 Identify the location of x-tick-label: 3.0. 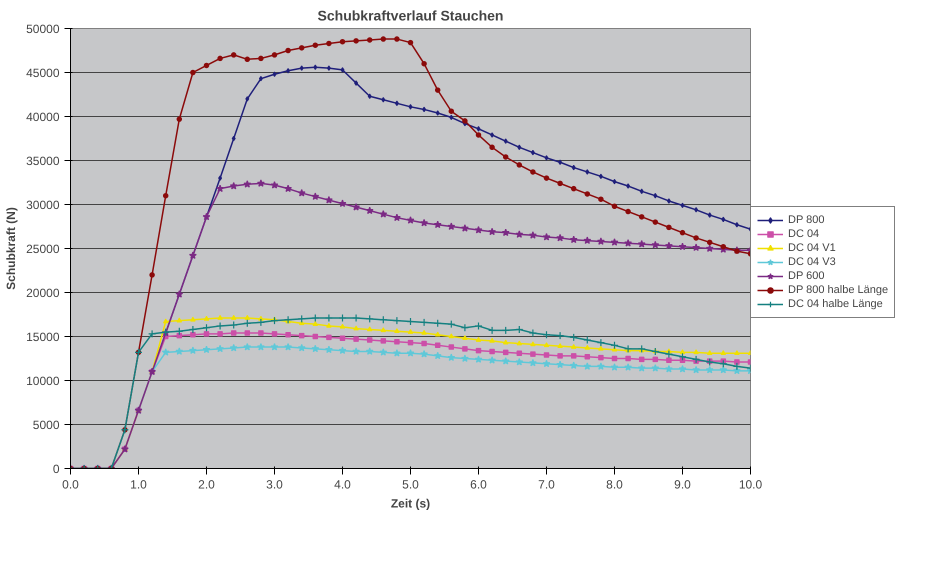
(275, 485).